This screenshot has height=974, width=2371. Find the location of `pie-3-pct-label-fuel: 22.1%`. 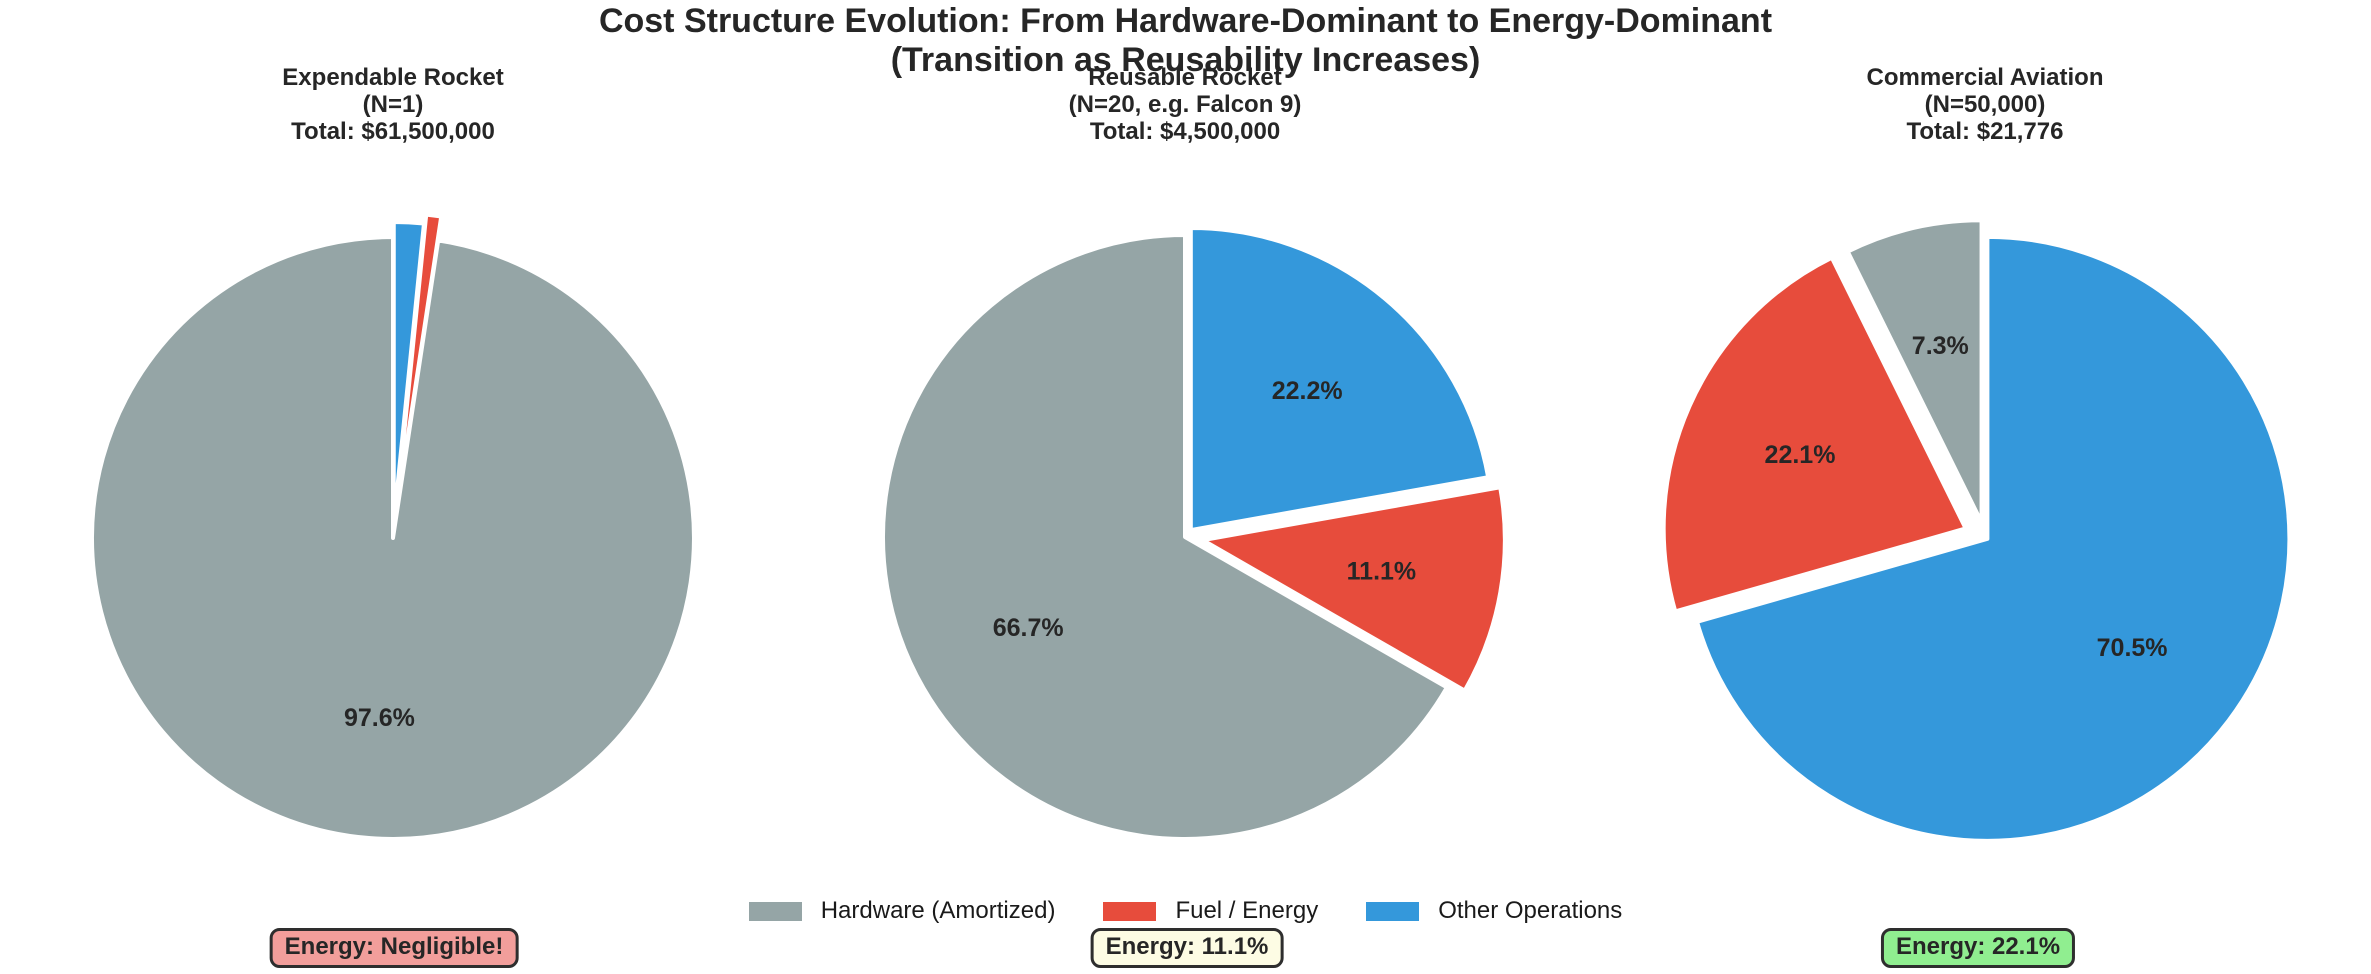

pie-3-pct-label-fuel: 22.1% is located at coordinates (1800, 455).